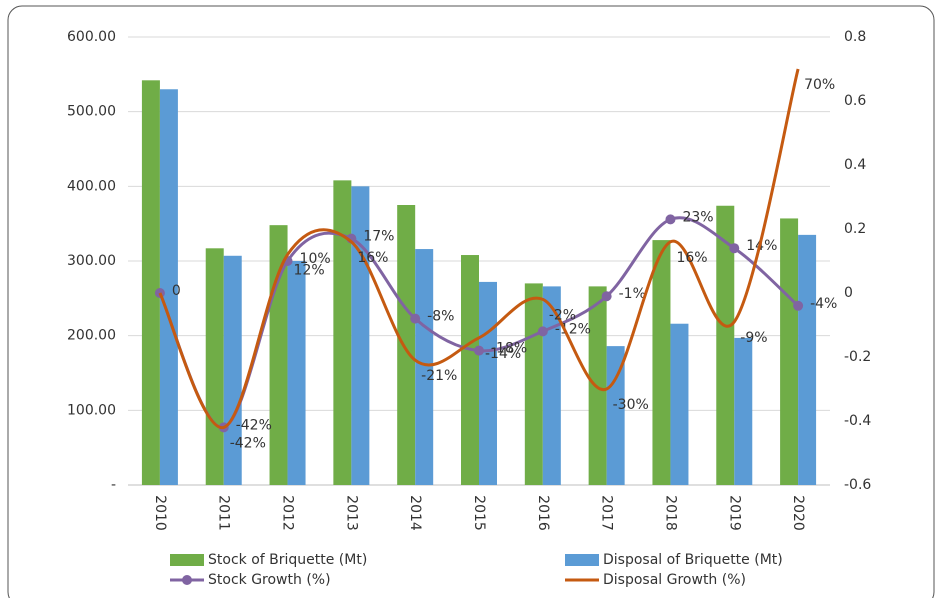  What do you see at coordinates (857, 421) in the screenshot?
I see `y2-tick-label: -0.4` at bounding box center [857, 421].